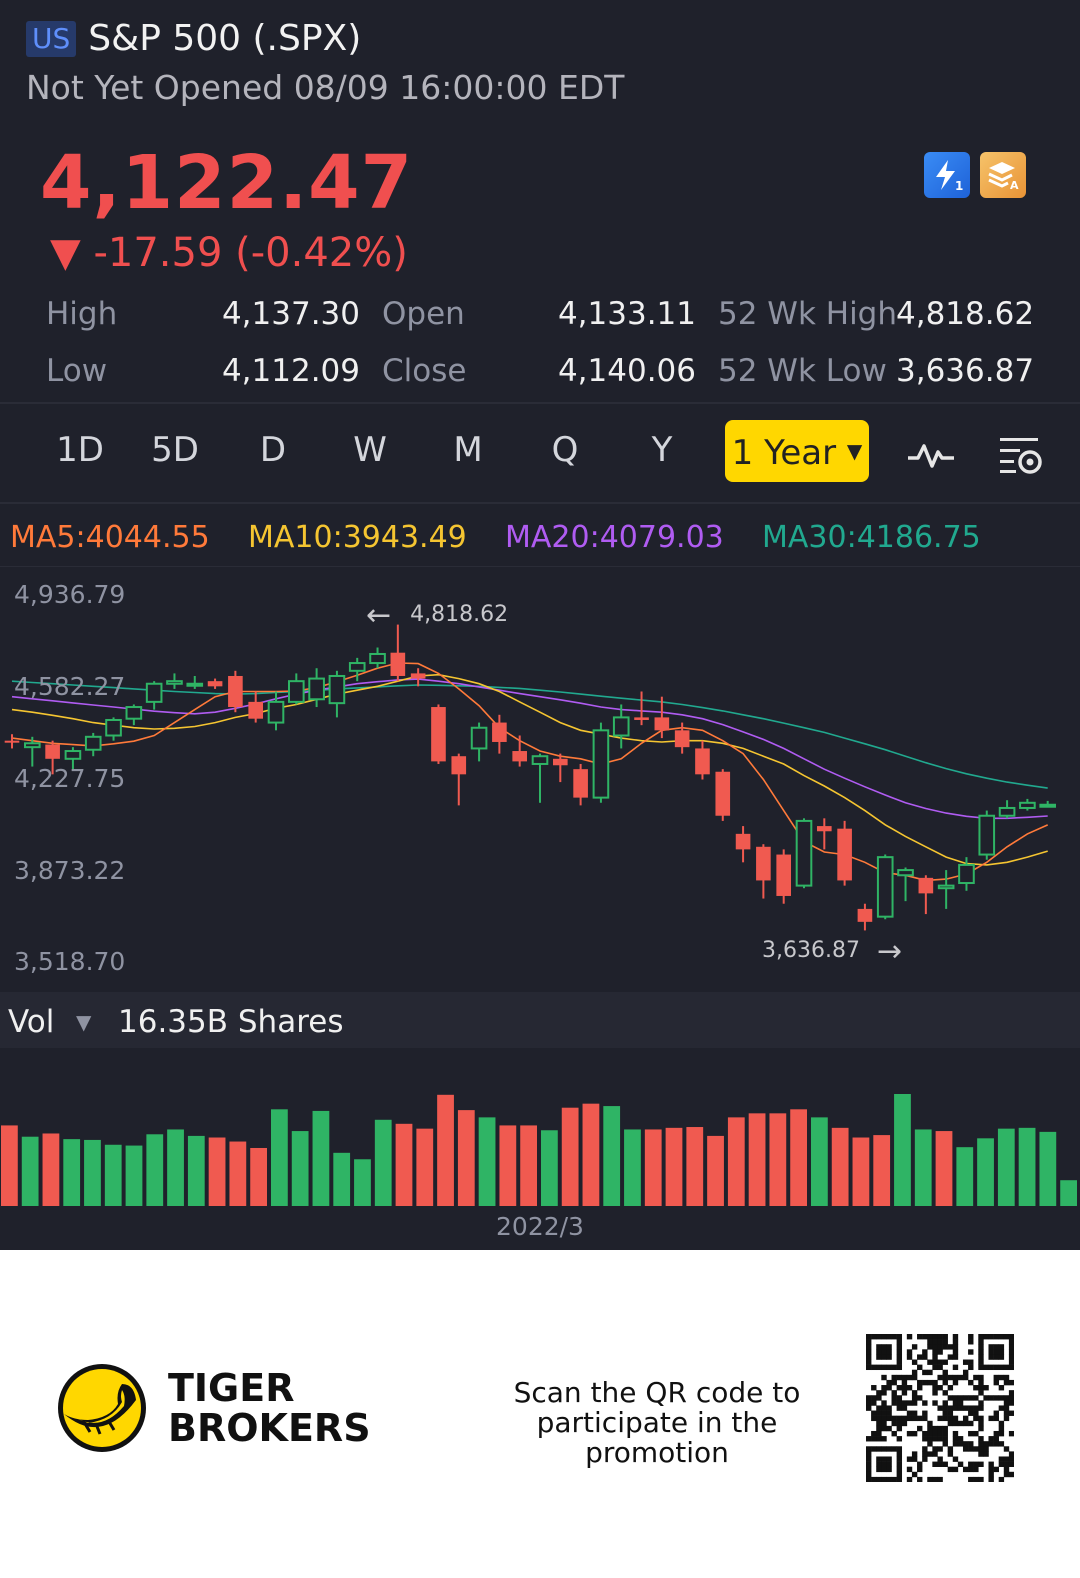 The height and width of the screenshot is (1578, 1080). What do you see at coordinates (1020, 456) in the screenshot?
I see `settings-icon` at bounding box center [1020, 456].